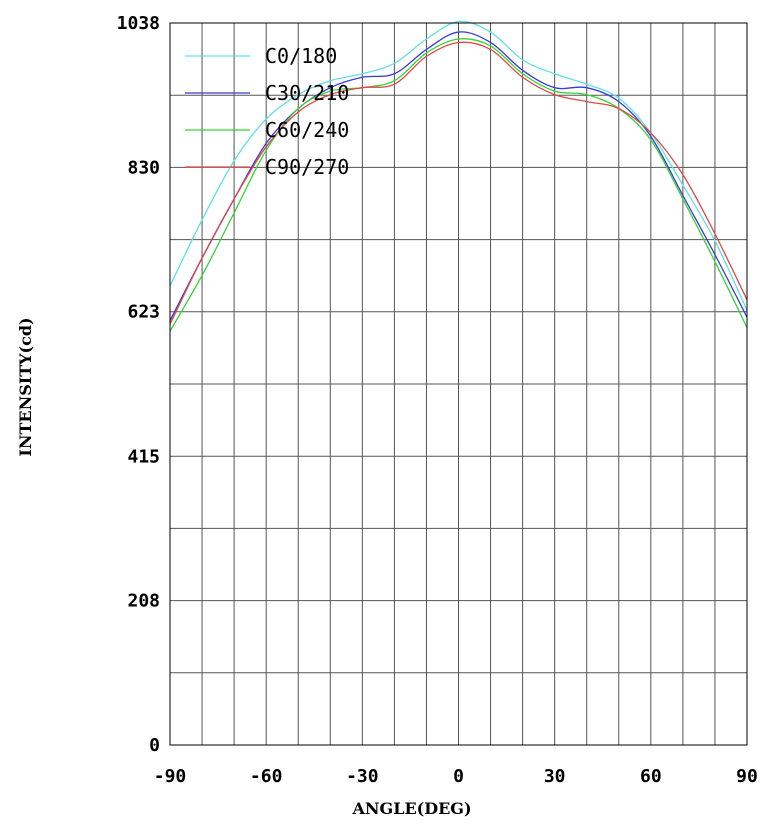  What do you see at coordinates (555, 776) in the screenshot?
I see `x-tick-label: 30` at bounding box center [555, 776].